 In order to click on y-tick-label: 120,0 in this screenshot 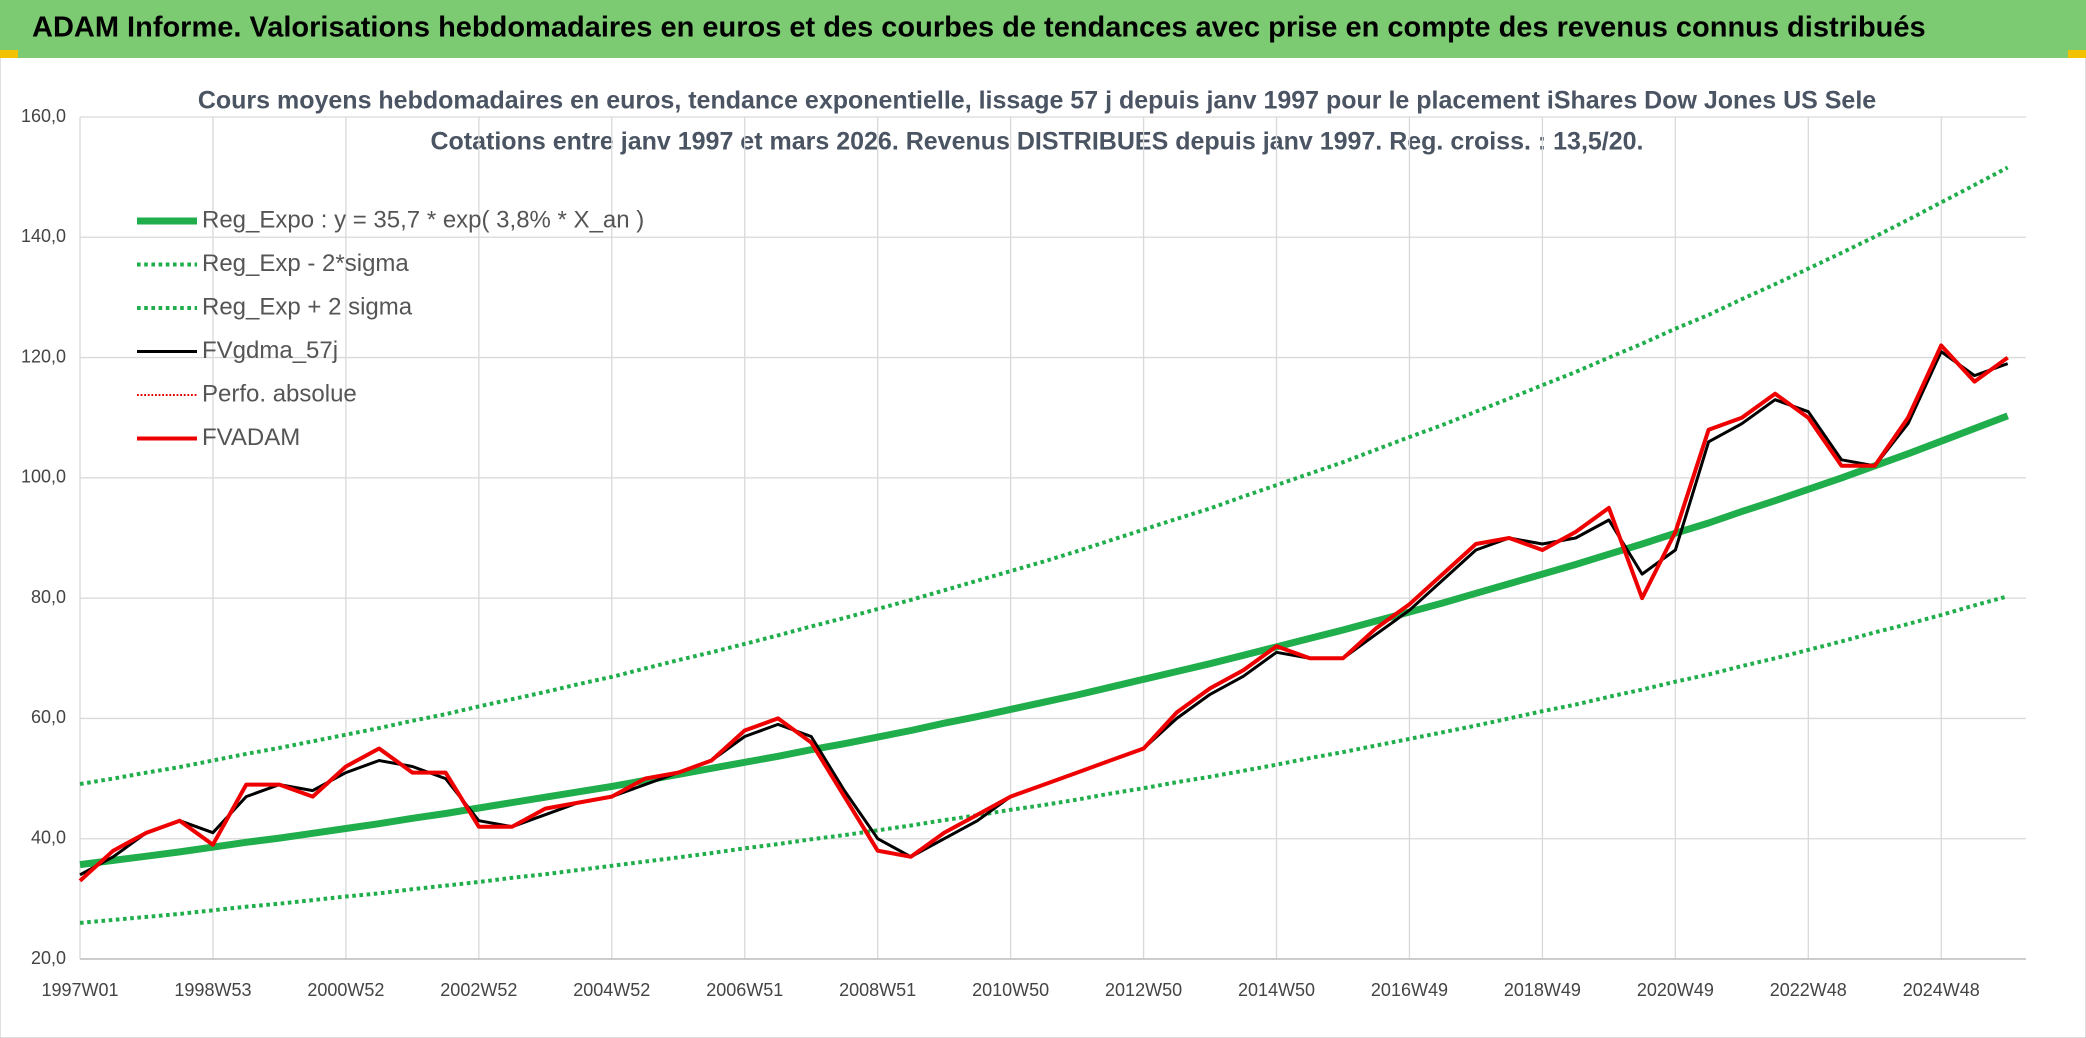, I will do `click(43, 356)`.